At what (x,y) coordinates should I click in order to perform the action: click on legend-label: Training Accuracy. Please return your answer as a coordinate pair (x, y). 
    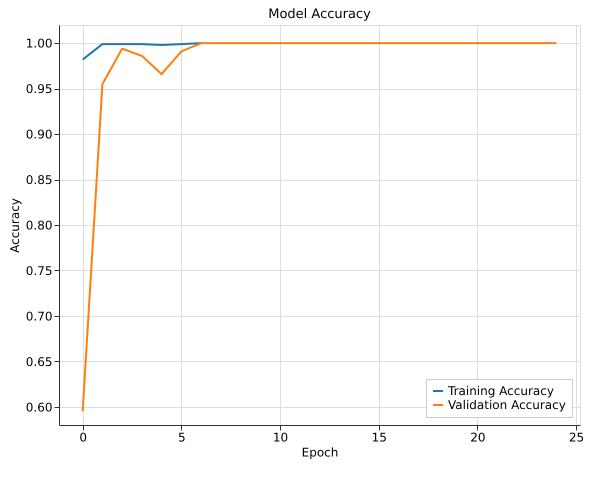
    Looking at the image, I should click on (500, 391).